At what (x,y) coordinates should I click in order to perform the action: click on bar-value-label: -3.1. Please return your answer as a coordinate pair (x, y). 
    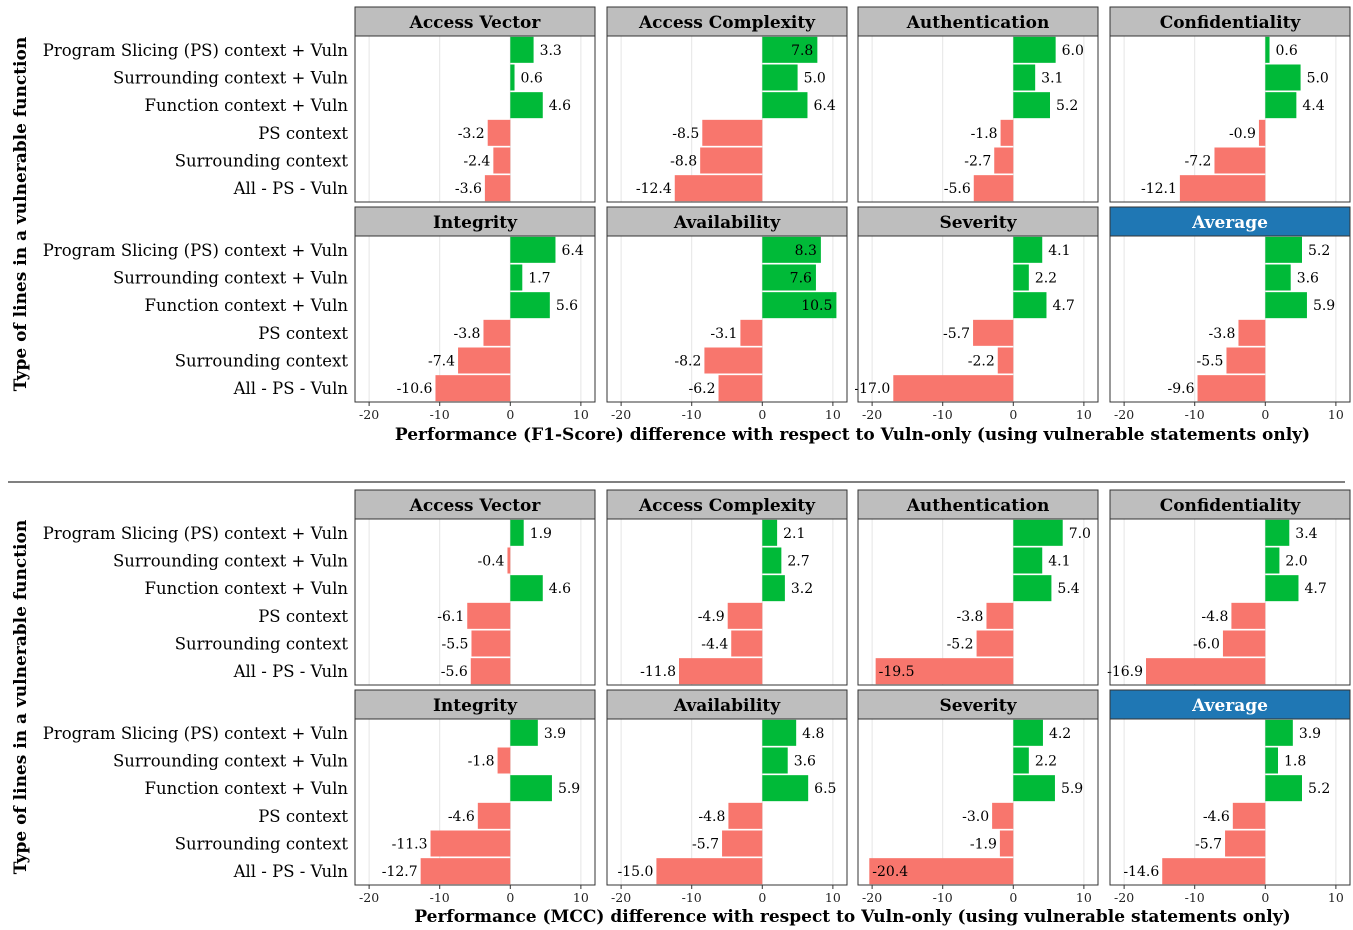
    Looking at the image, I should click on (723, 334).